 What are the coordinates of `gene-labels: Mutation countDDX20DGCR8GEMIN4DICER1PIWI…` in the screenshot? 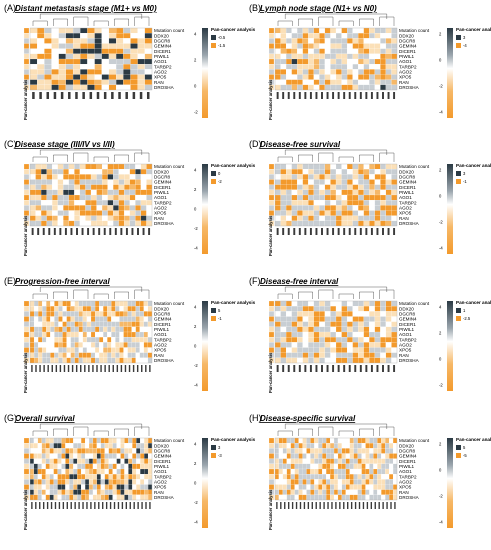 It's located at (414, 469).